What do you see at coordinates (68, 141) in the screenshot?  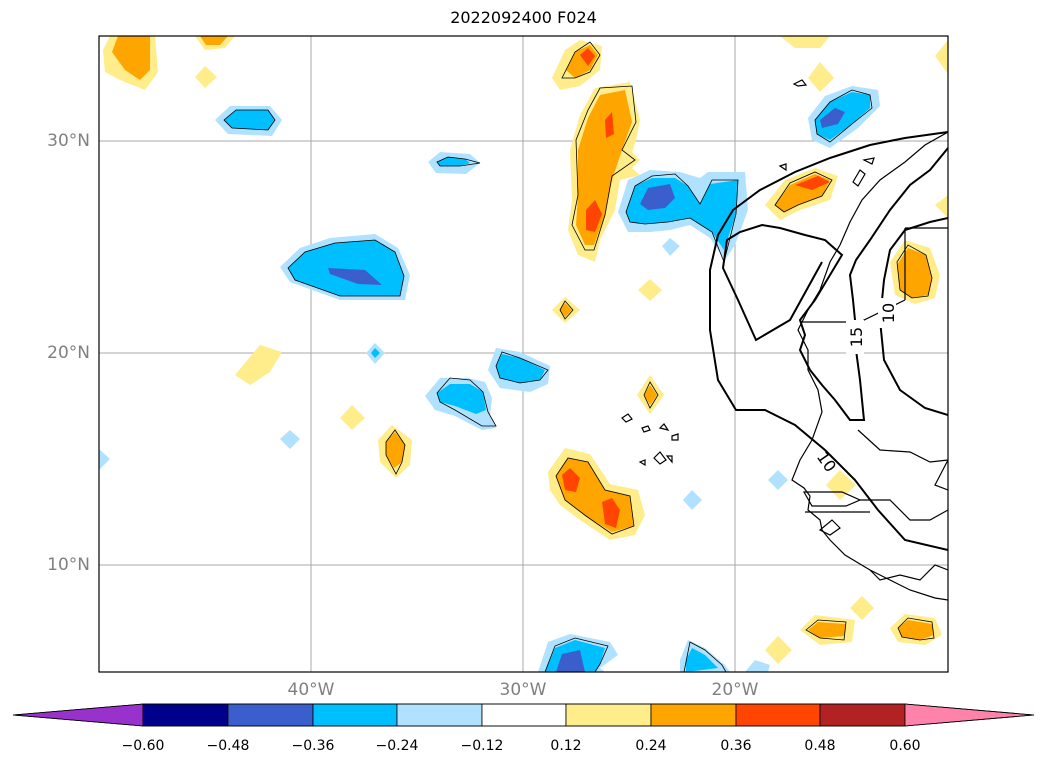 I see `lat-label-30n: 30°N` at bounding box center [68, 141].